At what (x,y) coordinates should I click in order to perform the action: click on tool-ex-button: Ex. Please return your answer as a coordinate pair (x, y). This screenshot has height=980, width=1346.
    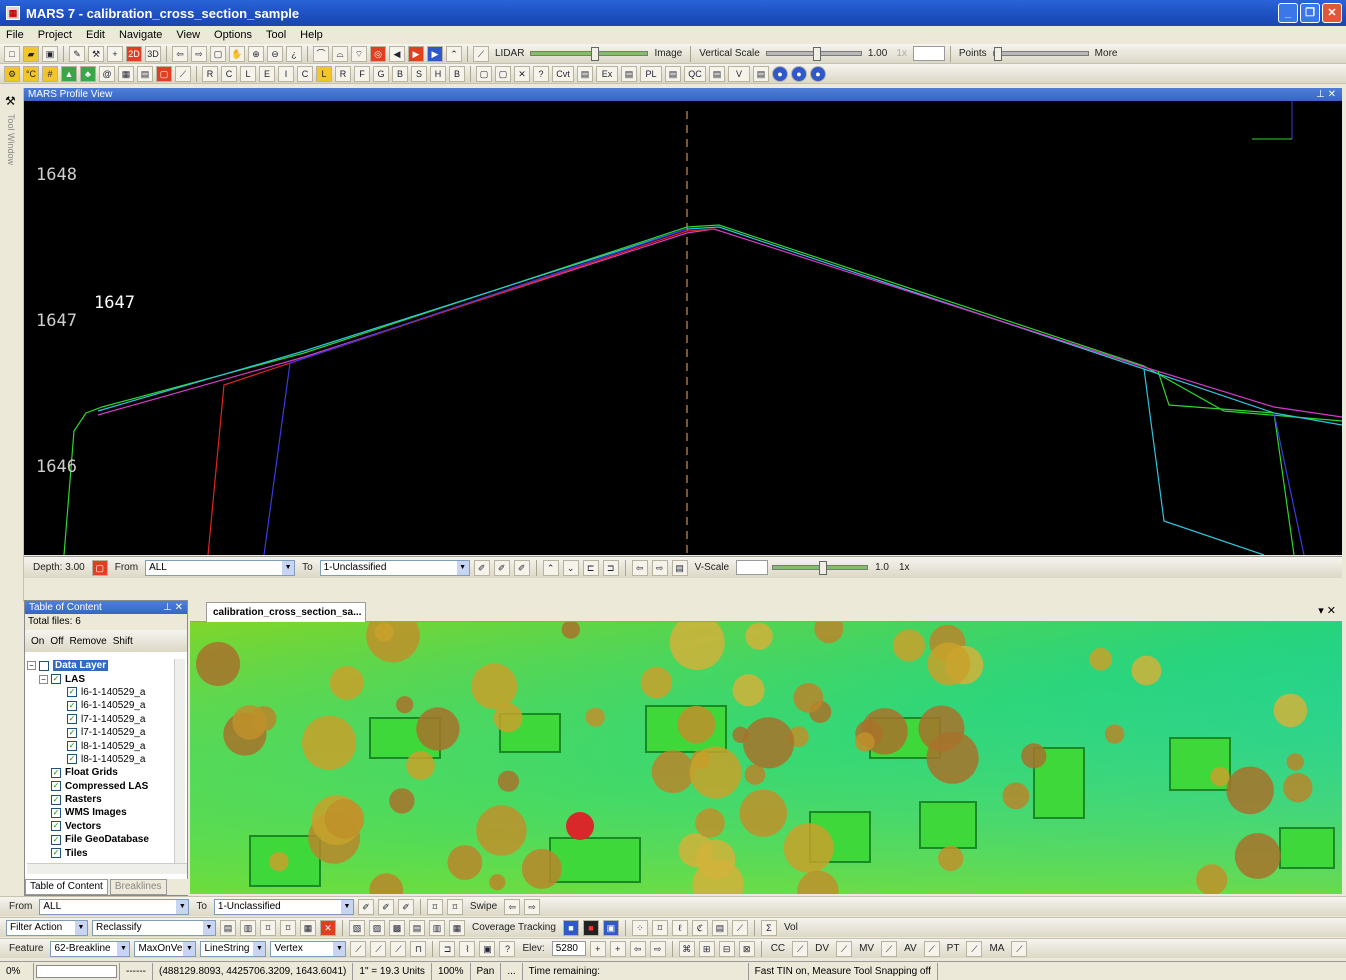
    Looking at the image, I should click on (607, 73).